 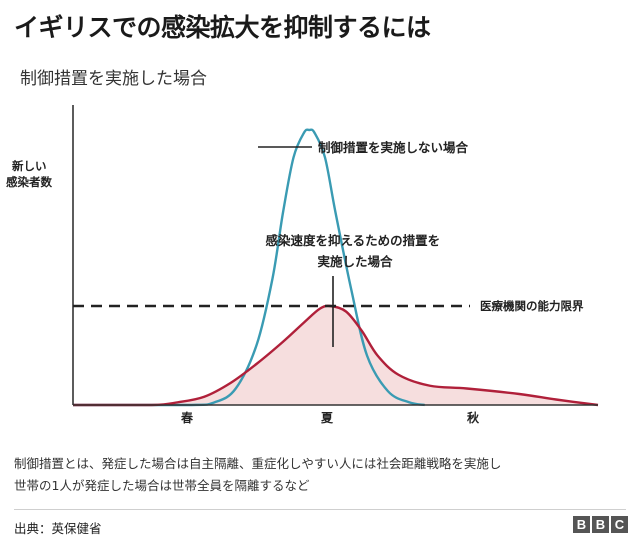 What do you see at coordinates (58, 528) in the screenshot?
I see `source-credit: 出典：英保健省` at bounding box center [58, 528].